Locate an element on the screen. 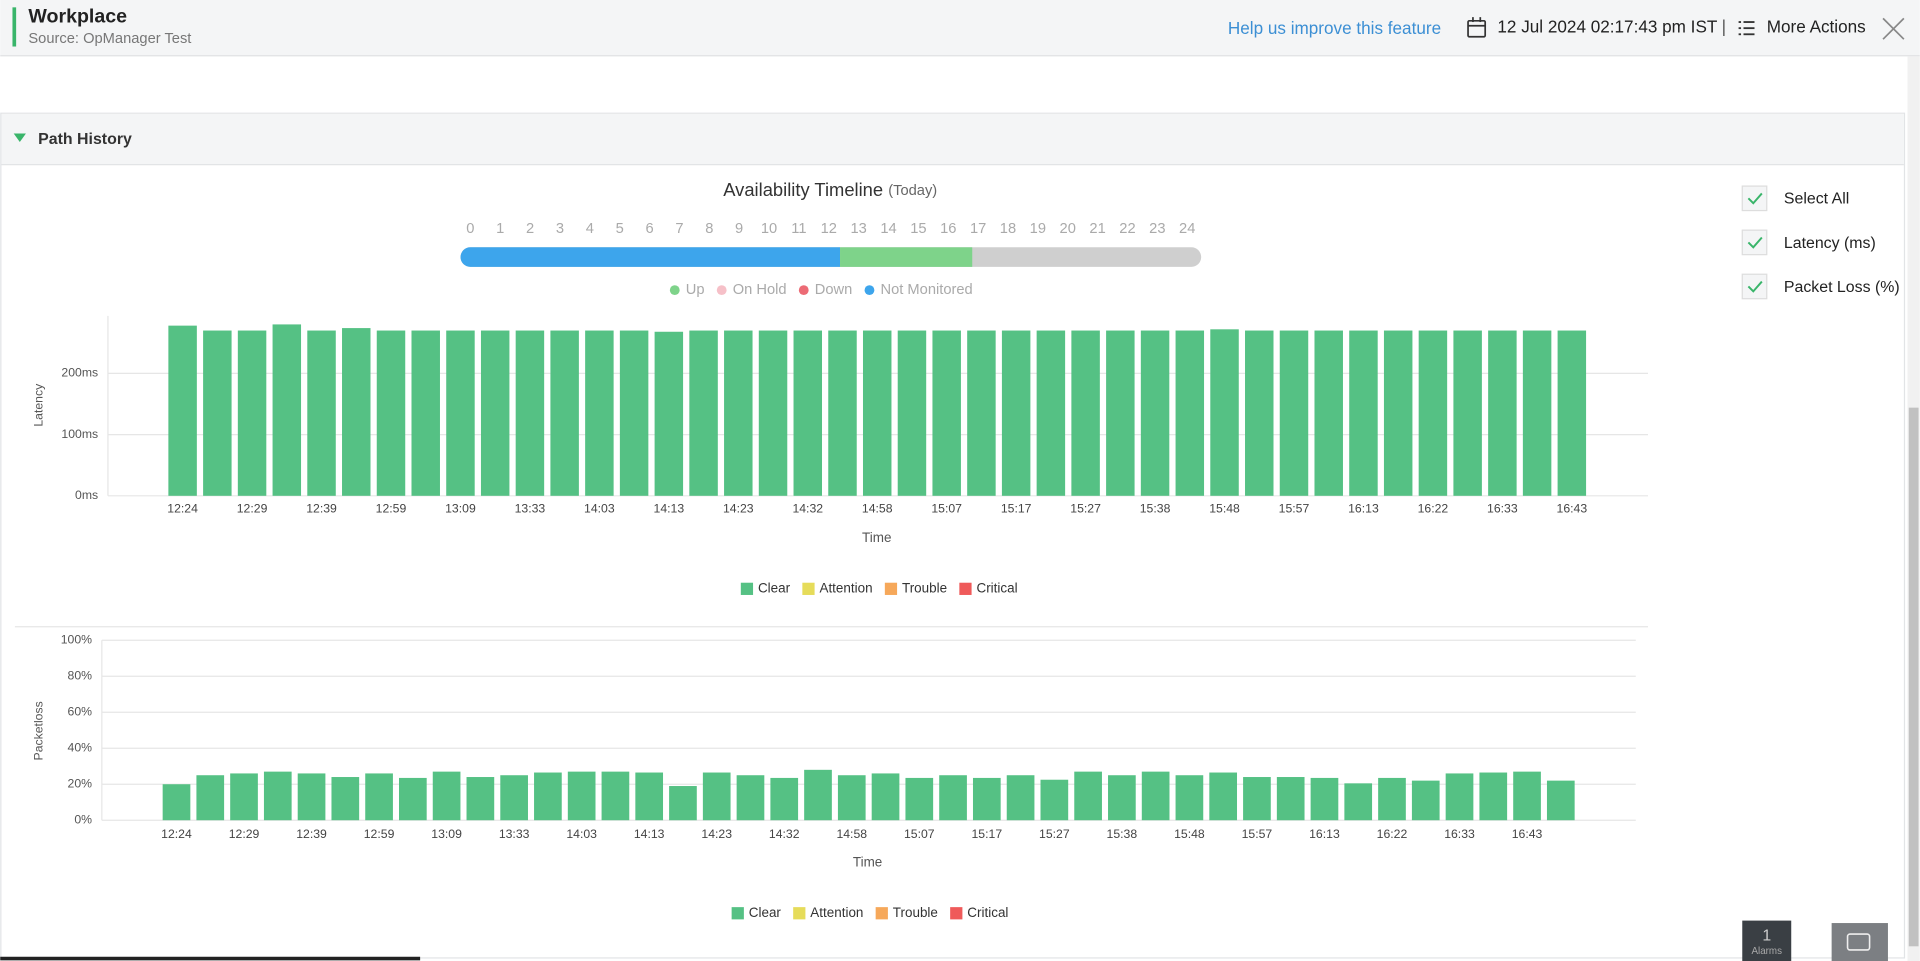 The height and width of the screenshot is (961, 1920). legend-label: Up is located at coordinates (695, 290).